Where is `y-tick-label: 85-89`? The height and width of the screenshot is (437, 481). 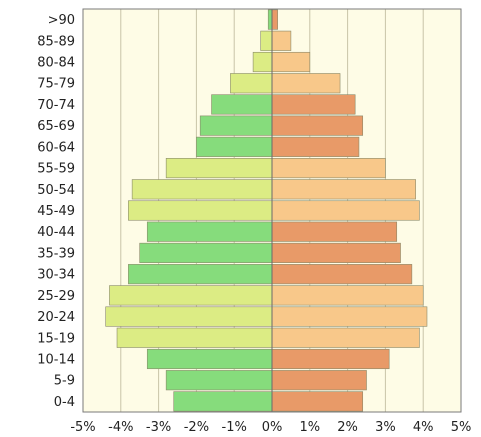 y-tick-label: 85-89 is located at coordinates (56, 41).